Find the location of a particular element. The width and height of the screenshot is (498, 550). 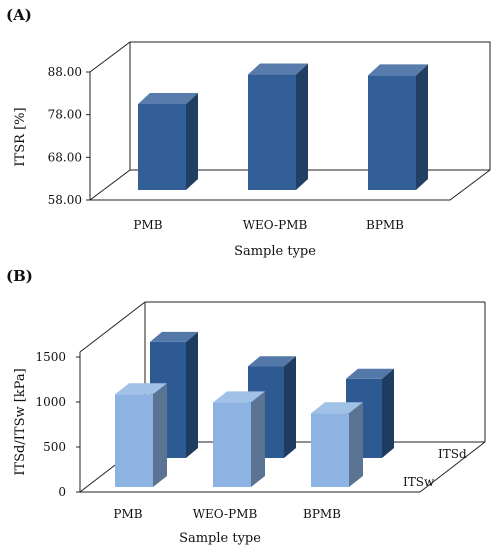

chart-b-x-tick-label: PMB is located at coordinates (127, 514).